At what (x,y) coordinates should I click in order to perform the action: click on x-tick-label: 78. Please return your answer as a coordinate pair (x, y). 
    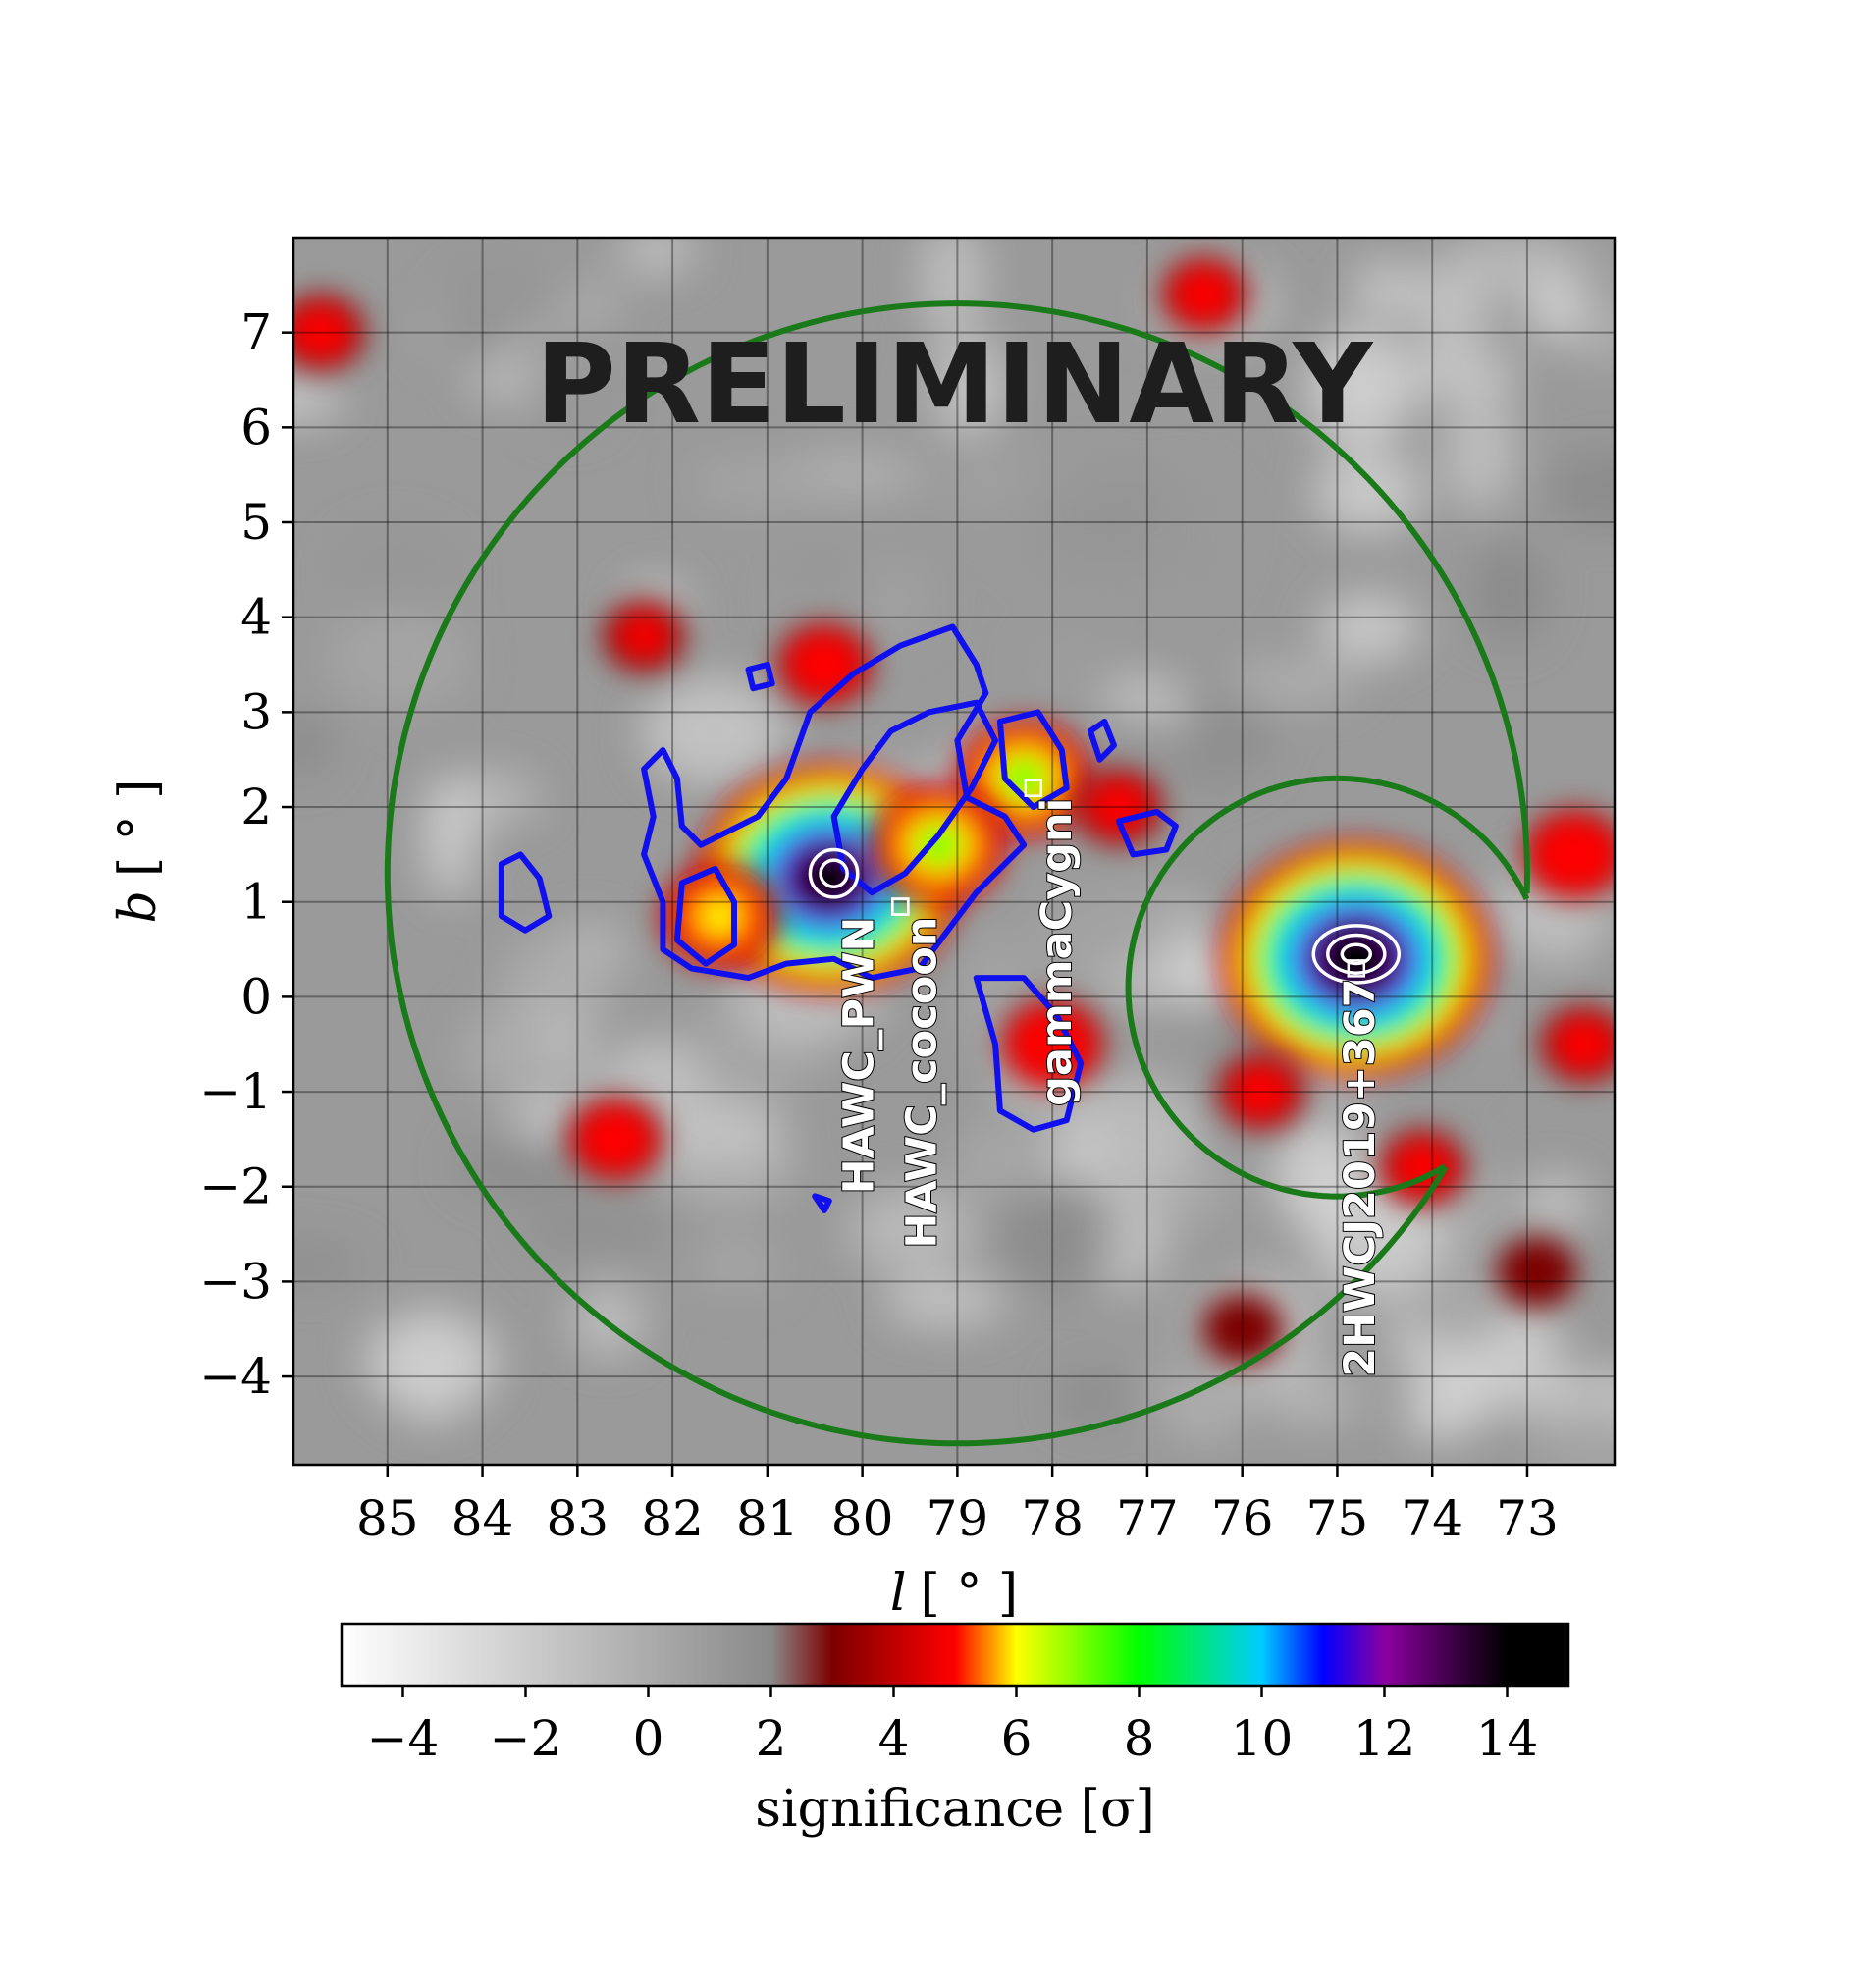
    Looking at the image, I should click on (1052, 1518).